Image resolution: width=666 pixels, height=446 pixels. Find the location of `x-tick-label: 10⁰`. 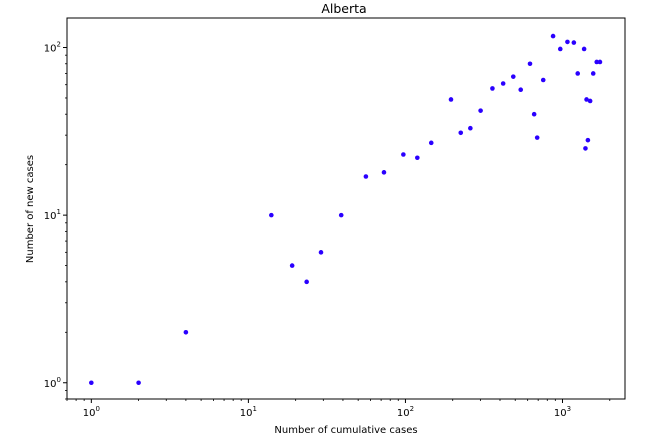

x-tick-label: 10⁰ is located at coordinates (91, 412).